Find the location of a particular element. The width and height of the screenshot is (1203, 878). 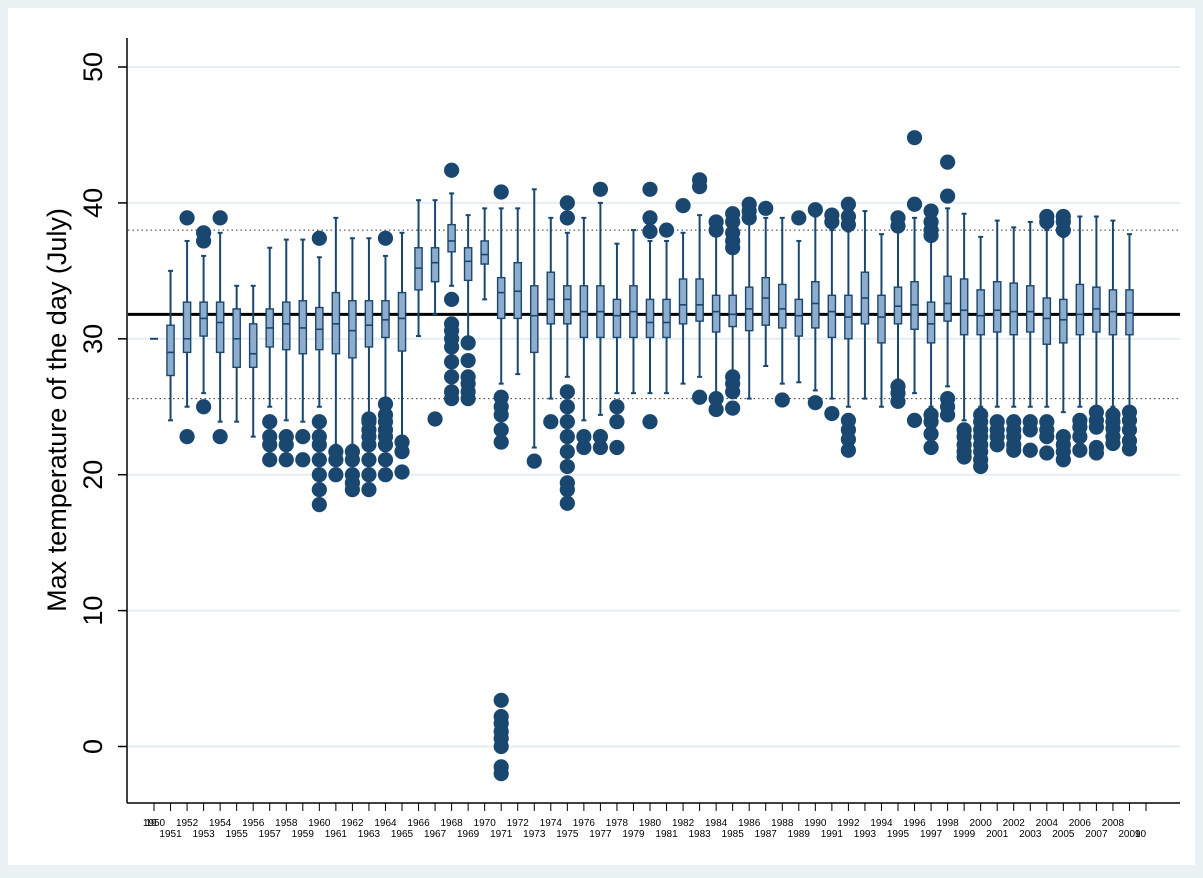

x-tick-label-1960: 1960 is located at coordinates (319, 823).